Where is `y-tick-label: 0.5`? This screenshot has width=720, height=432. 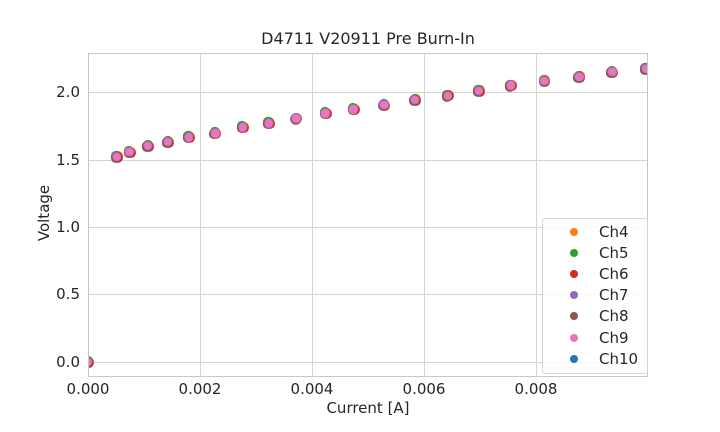
y-tick-label: 0.5 is located at coordinates (68, 294).